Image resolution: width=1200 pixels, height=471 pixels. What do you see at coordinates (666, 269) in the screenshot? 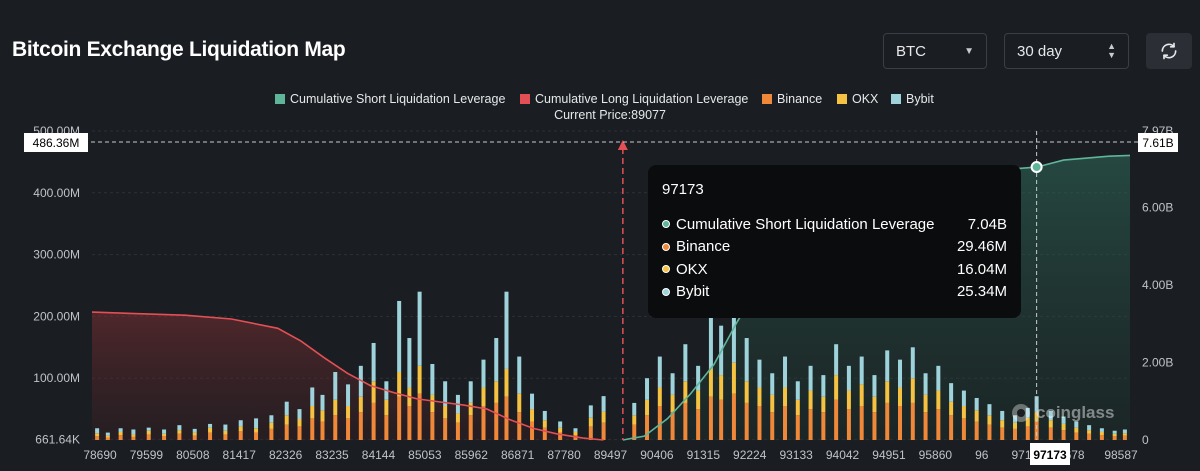
I see `okx-dot-icon` at bounding box center [666, 269].